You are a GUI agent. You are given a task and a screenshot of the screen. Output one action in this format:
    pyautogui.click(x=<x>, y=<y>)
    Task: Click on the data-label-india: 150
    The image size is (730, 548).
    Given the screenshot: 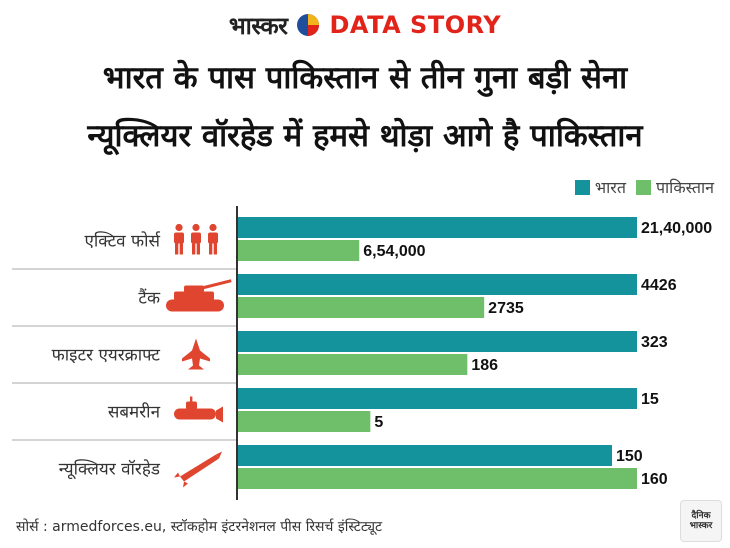 What is the action you would take?
    pyautogui.click(x=629, y=456)
    